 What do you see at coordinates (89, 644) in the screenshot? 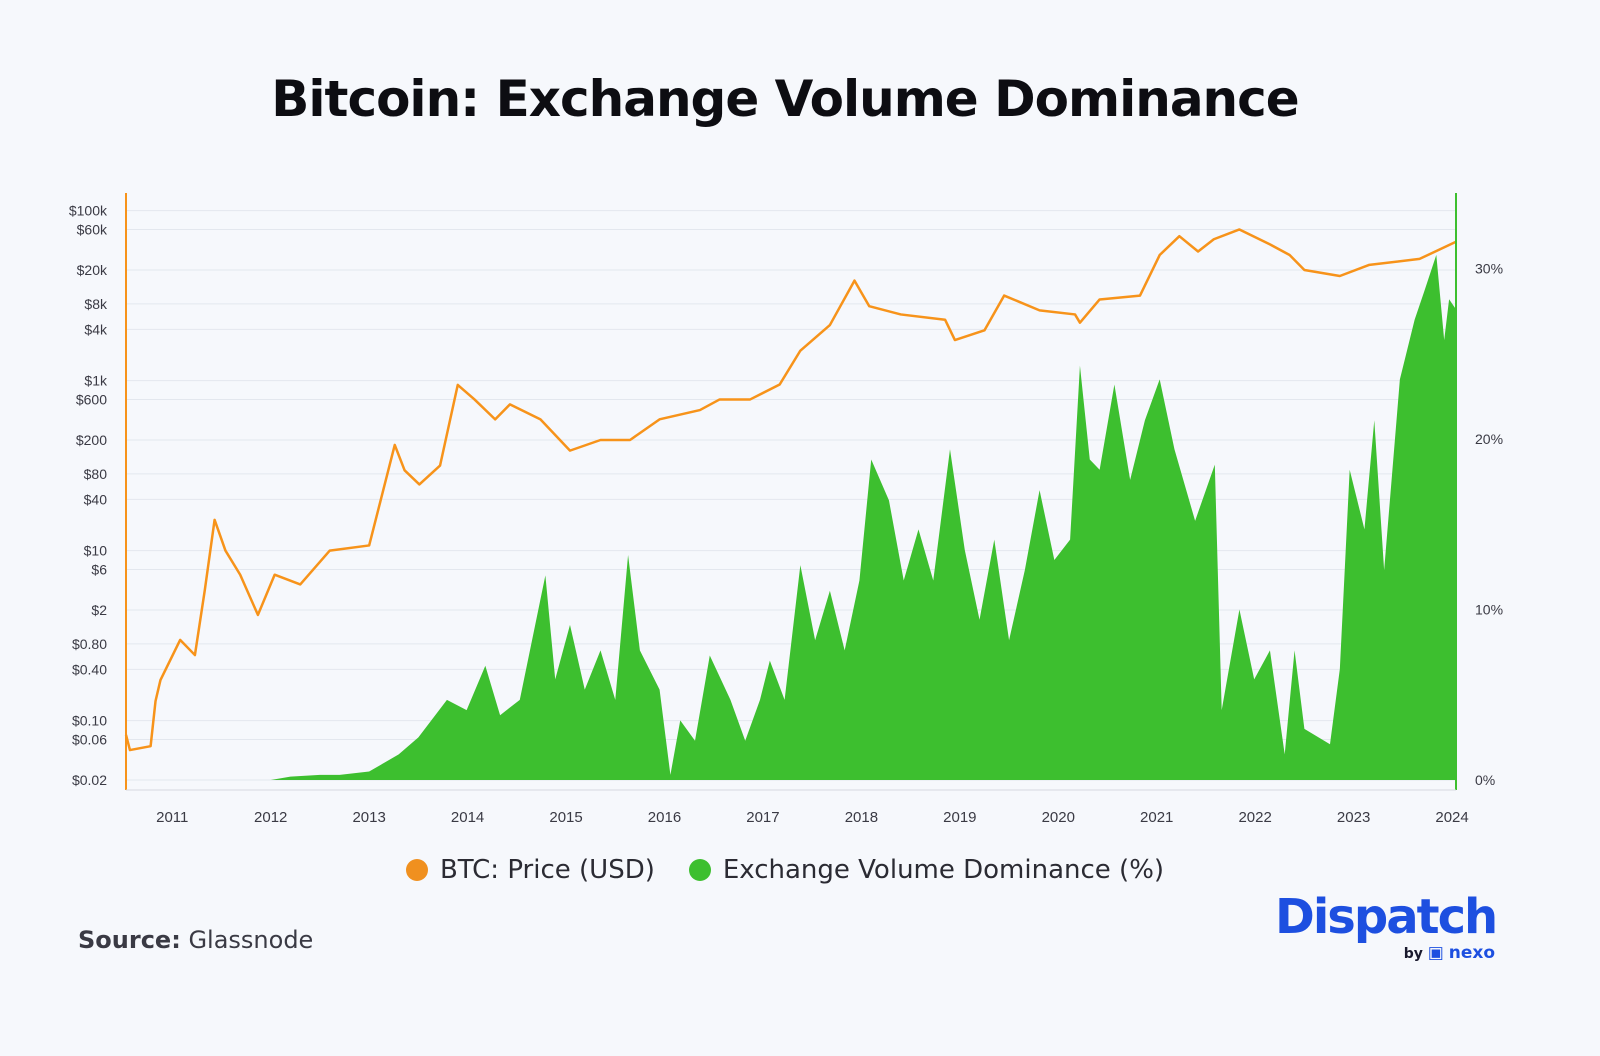
I see `y-left-tick-label: $0.80` at bounding box center [89, 644].